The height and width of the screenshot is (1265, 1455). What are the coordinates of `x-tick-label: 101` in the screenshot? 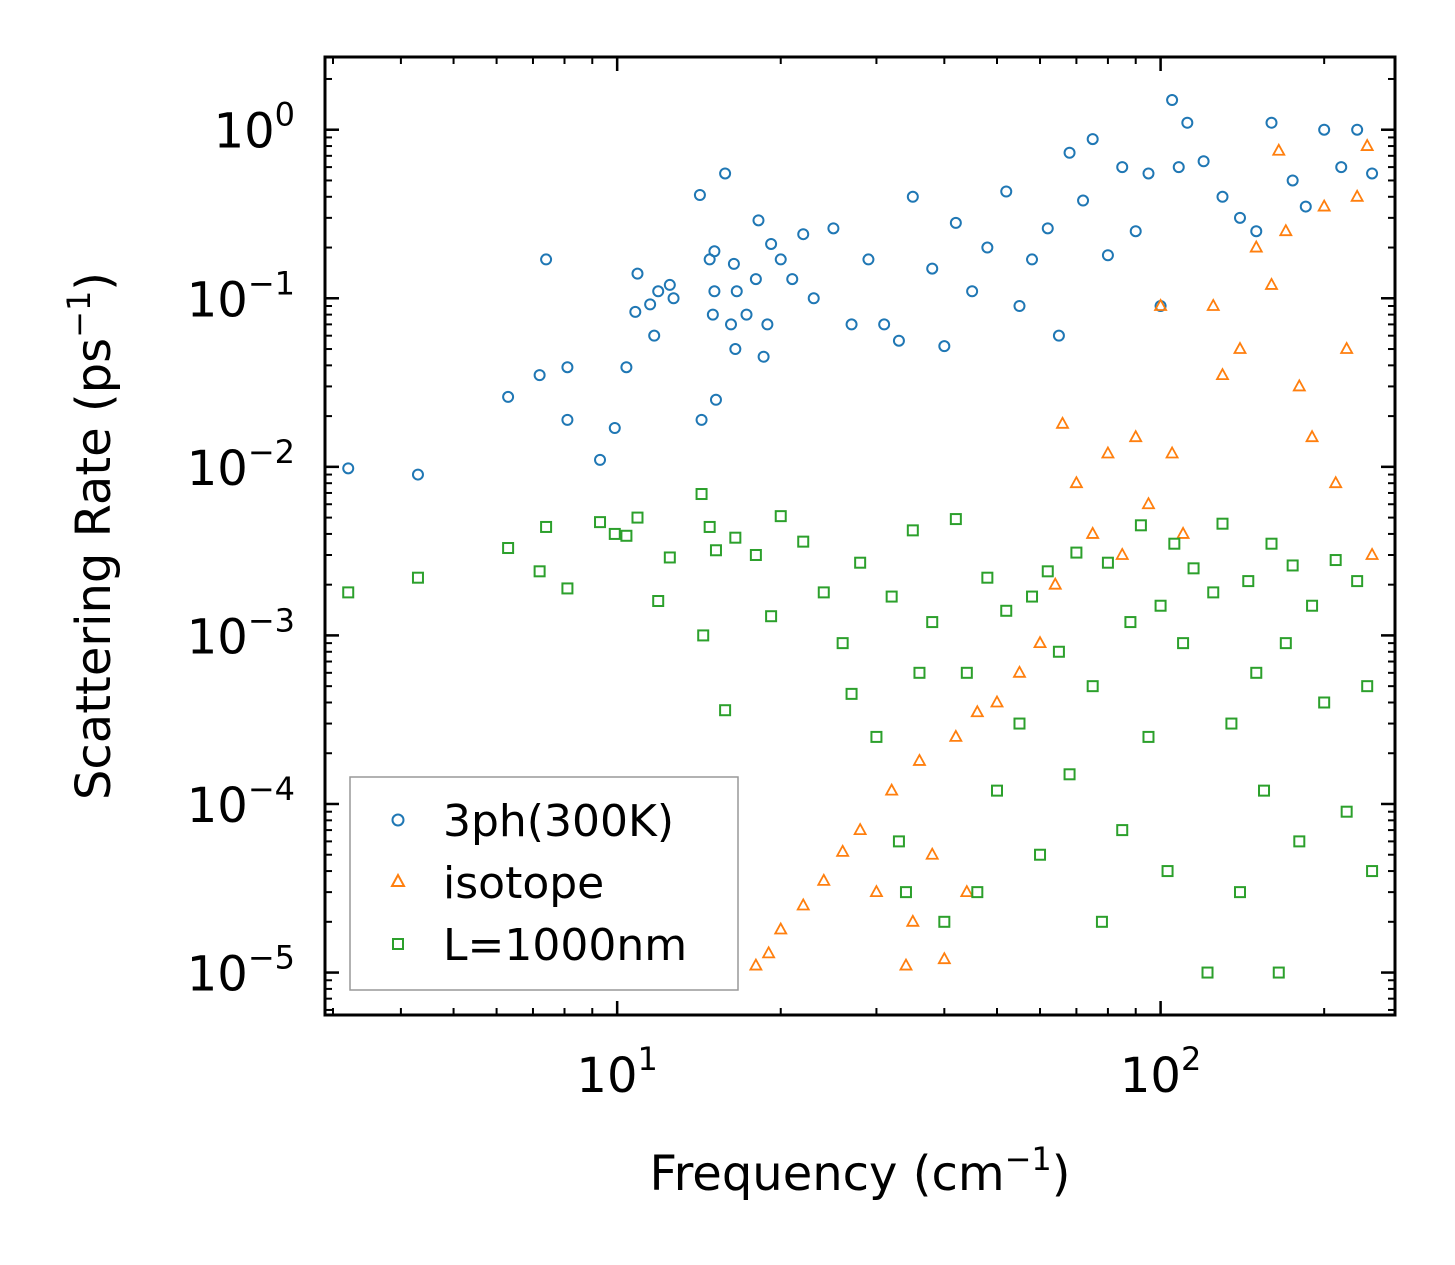 It's located at (616, 1072).